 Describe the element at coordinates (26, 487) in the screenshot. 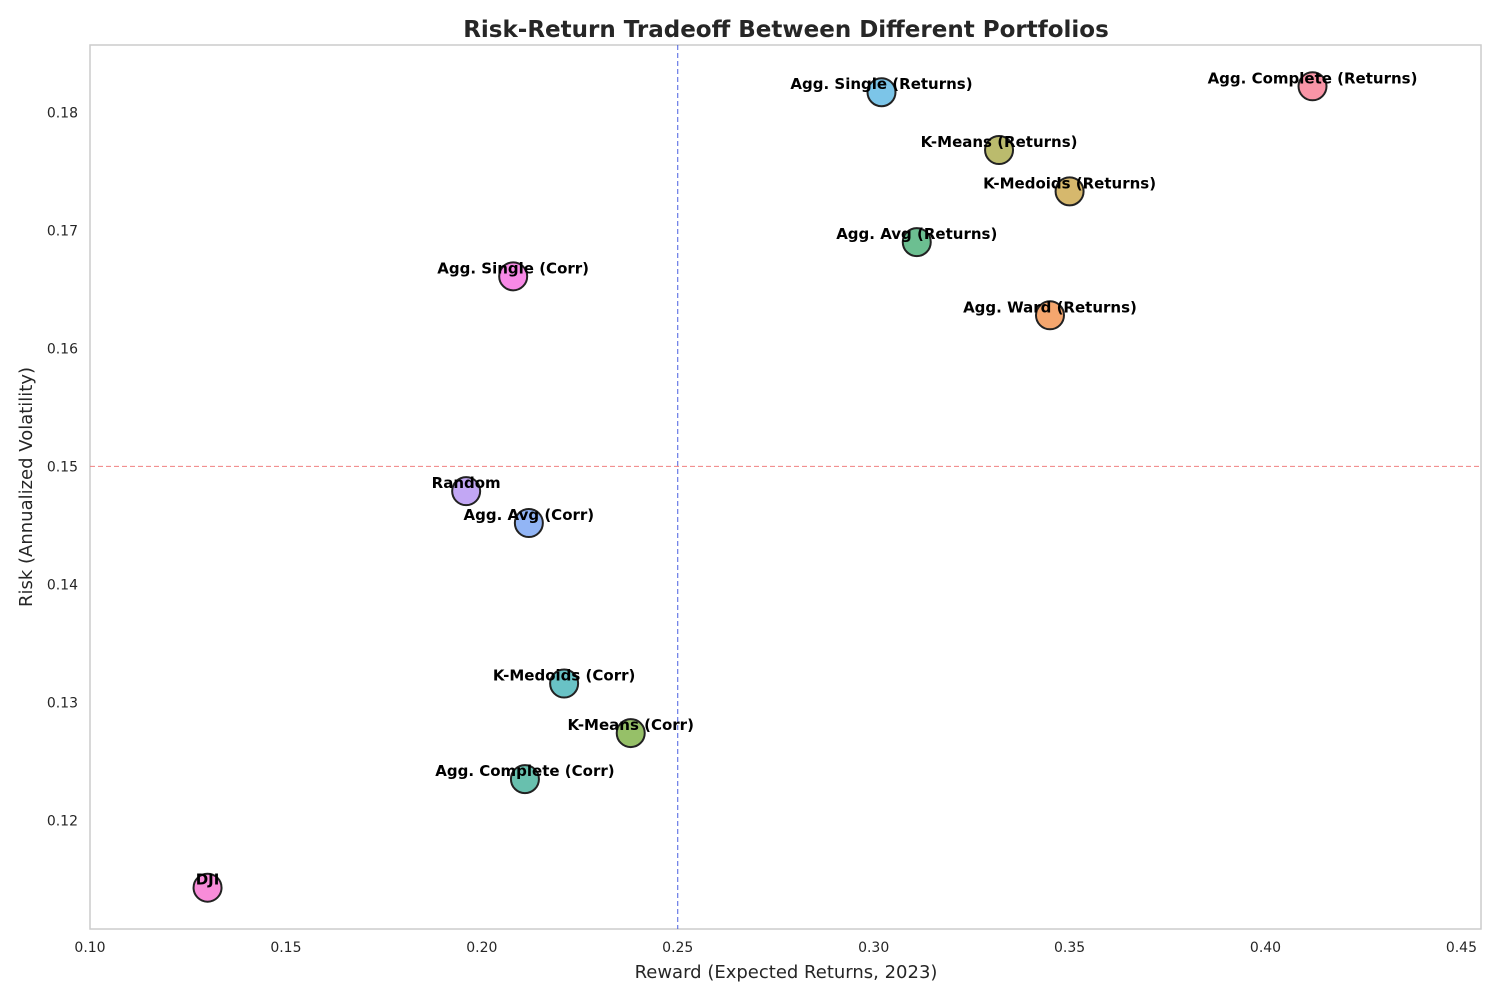

I see `y-axis-label: Risk (Annualized Volatility)` at that location.